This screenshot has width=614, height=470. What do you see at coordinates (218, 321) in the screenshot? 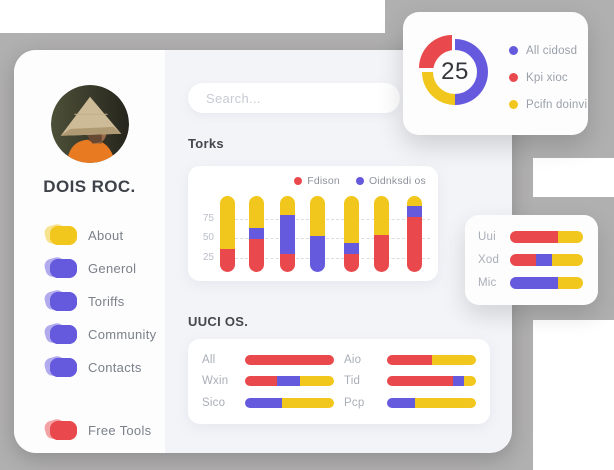
I see `uuci-section-title: UUCI OS.` at bounding box center [218, 321].